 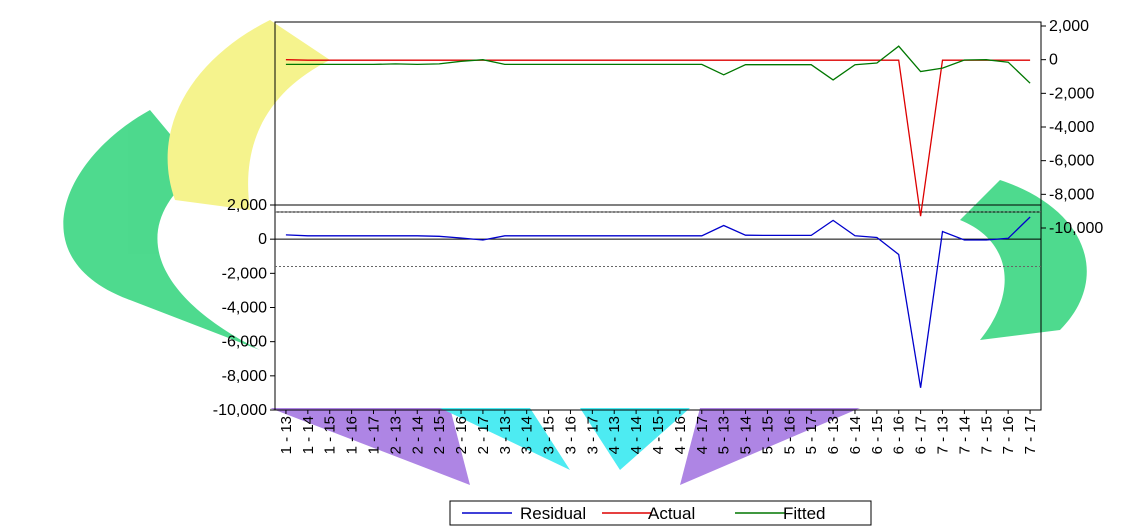 I want to click on legend-box, so click(x=660, y=513).